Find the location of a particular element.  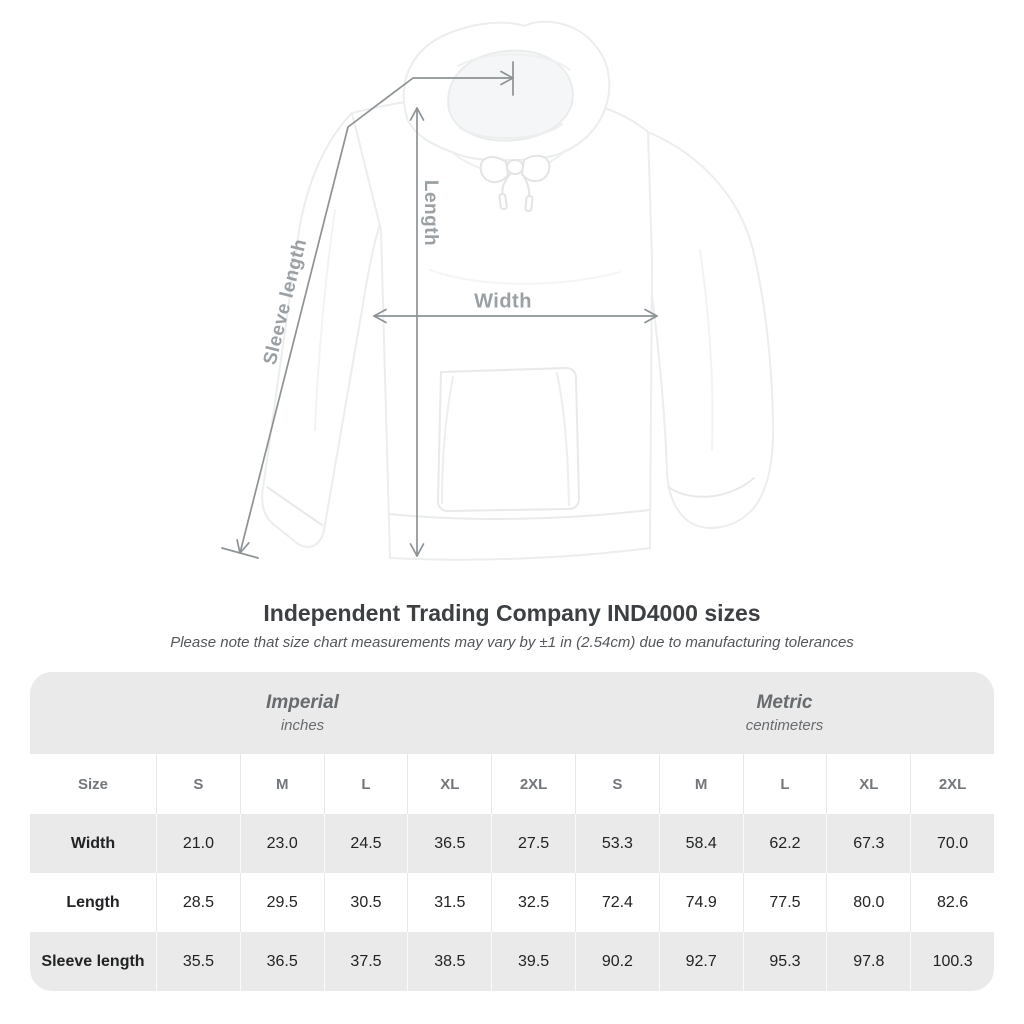

cell-value: 28.5 is located at coordinates (198, 902).